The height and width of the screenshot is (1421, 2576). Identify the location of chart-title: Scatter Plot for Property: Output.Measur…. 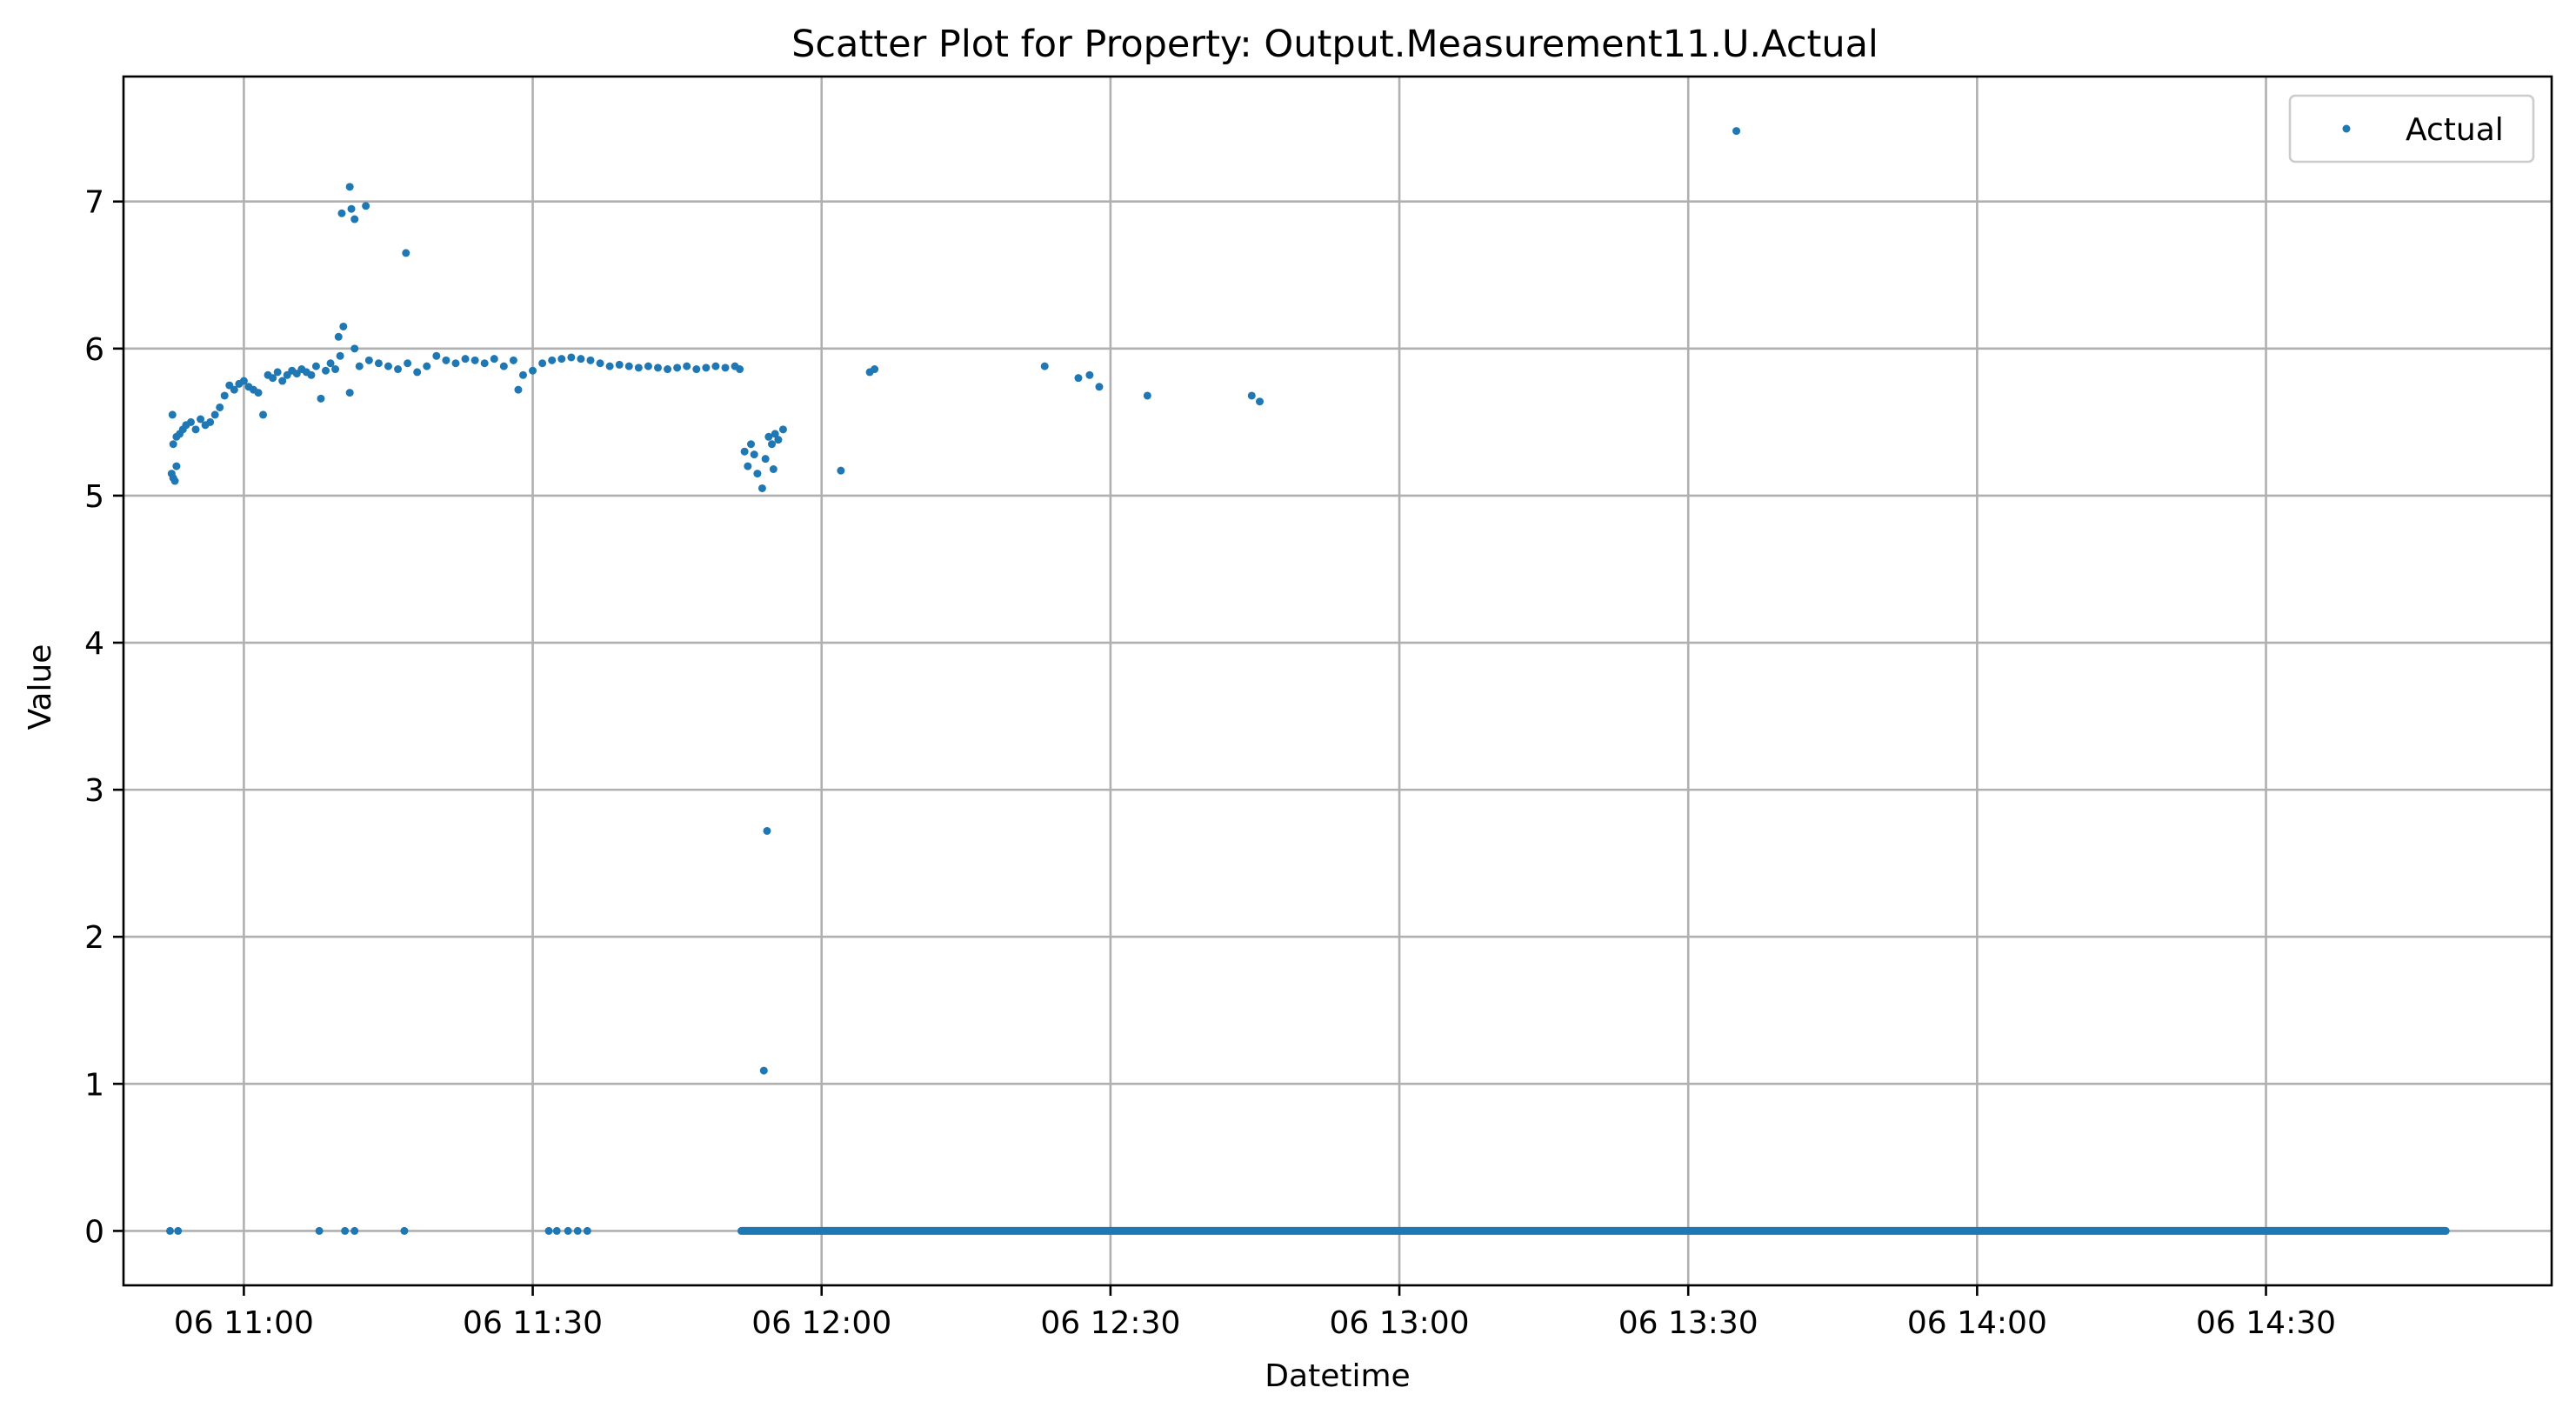
(1335, 44).